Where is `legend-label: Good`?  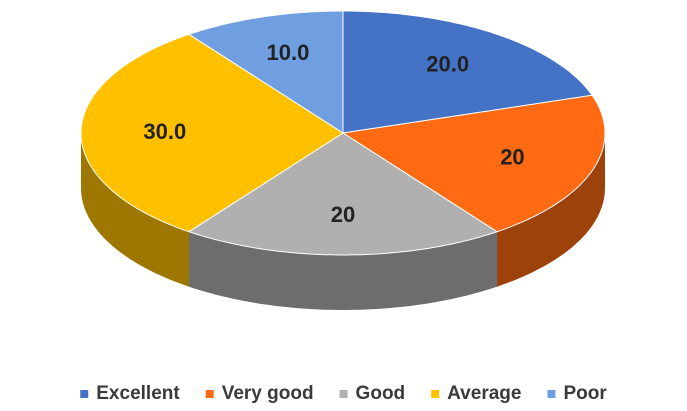
legend-label: Good is located at coordinates (381, 393).